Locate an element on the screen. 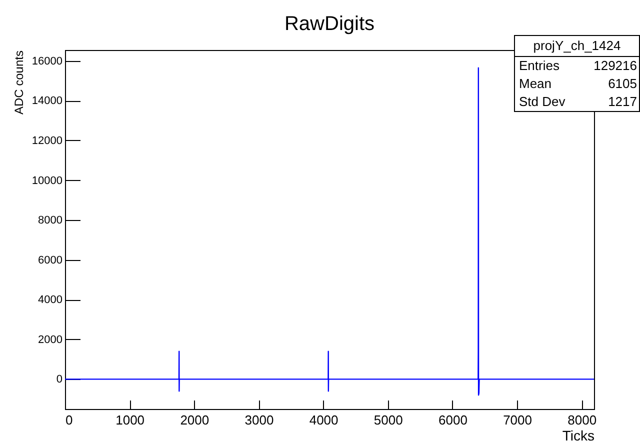 The width and height of the screenshot is (640, 442). y-tick-label: 8000 is located at coordinates (50, 220).